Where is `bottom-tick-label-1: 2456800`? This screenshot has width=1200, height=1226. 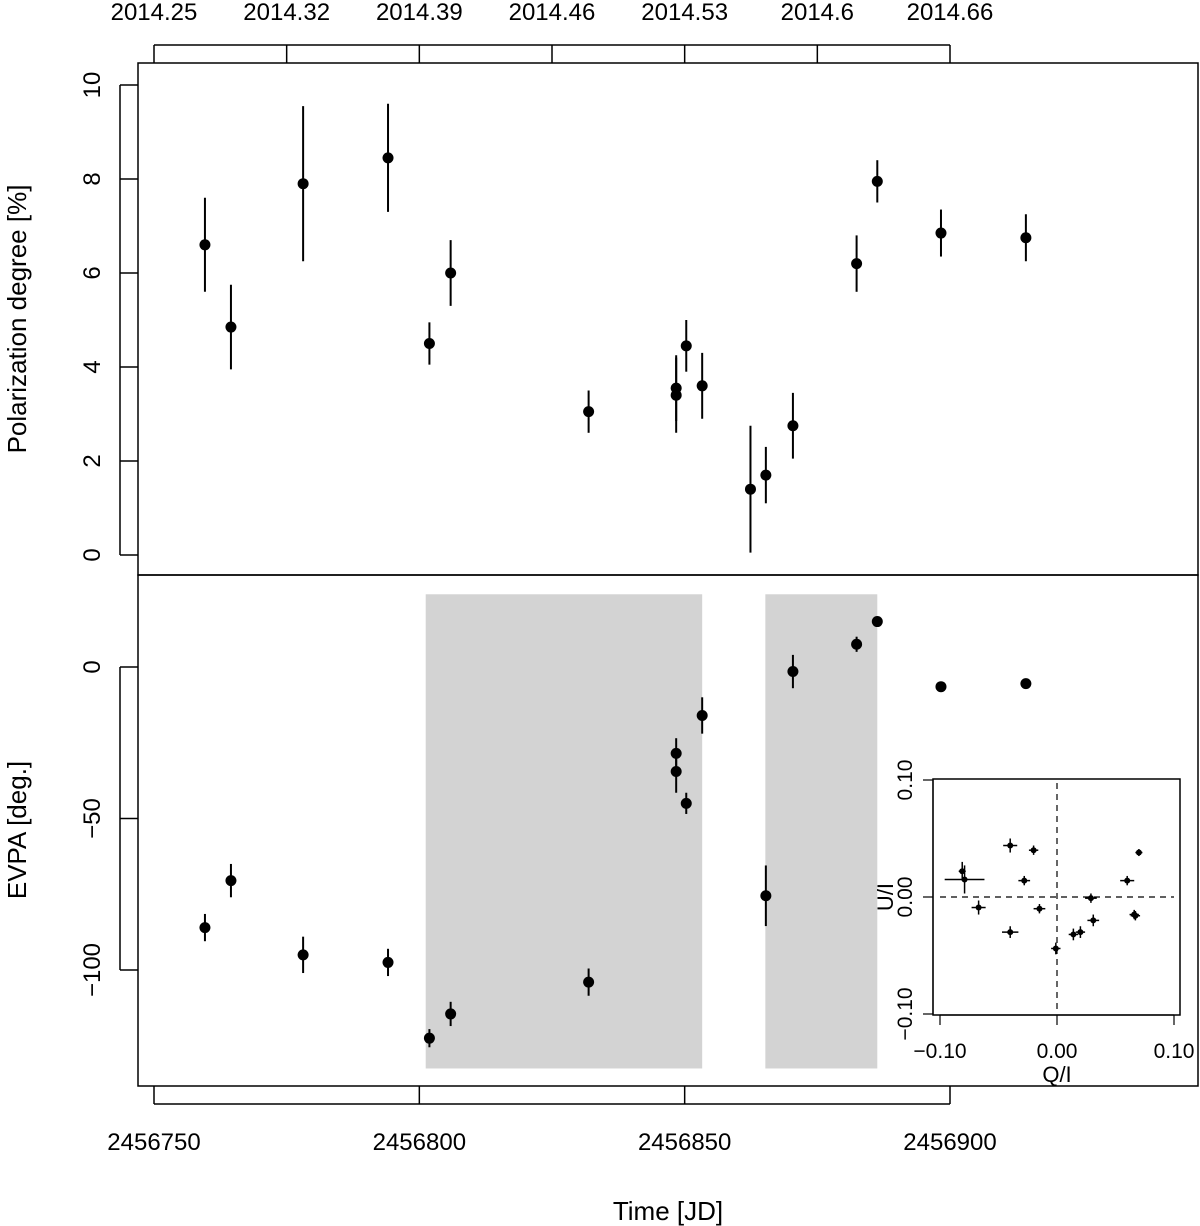 bottom-tick-label-1: 2456800 is located at coordinates (419, 1142).